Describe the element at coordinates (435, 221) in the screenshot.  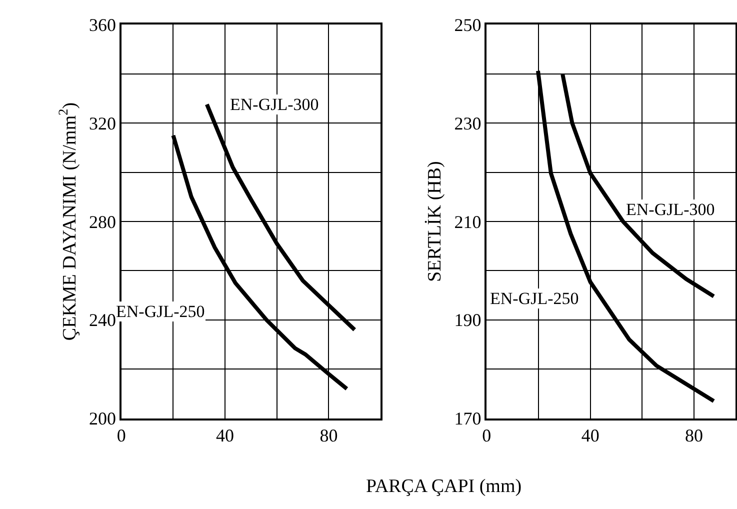
I see `y-axis-title: SERTLİK (HB)` at that location.